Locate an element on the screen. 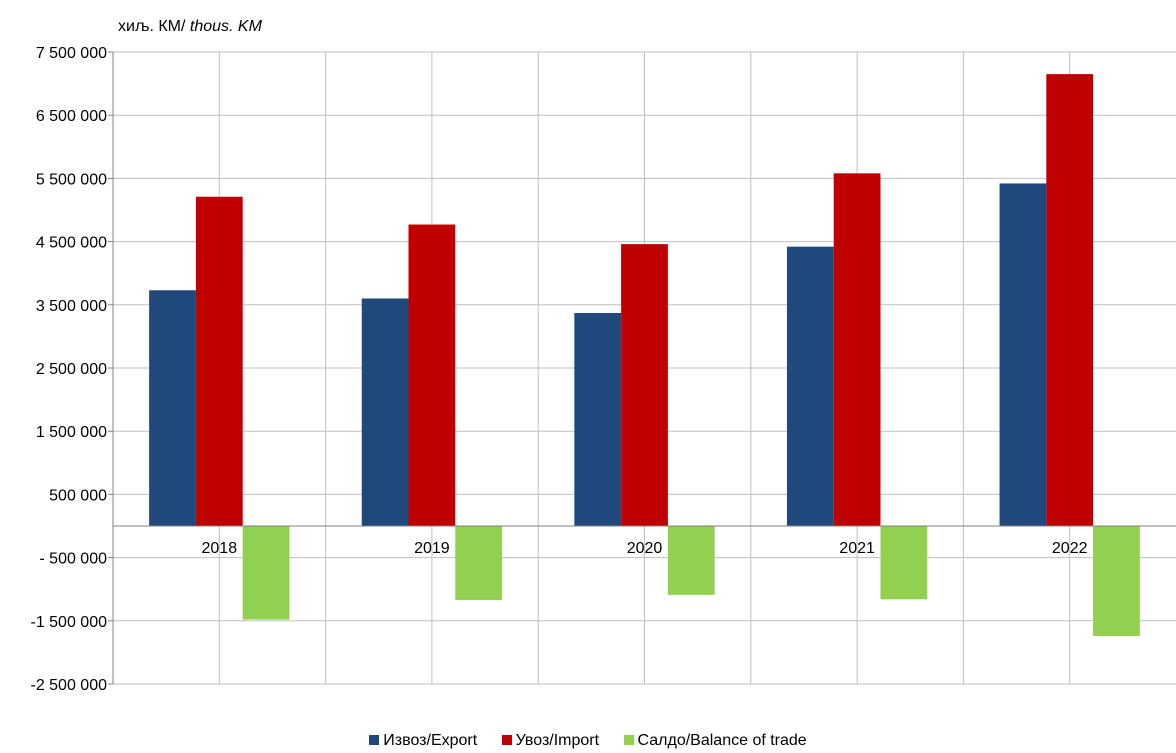  bar-balance-2018 is located at coordinates (266, 573).